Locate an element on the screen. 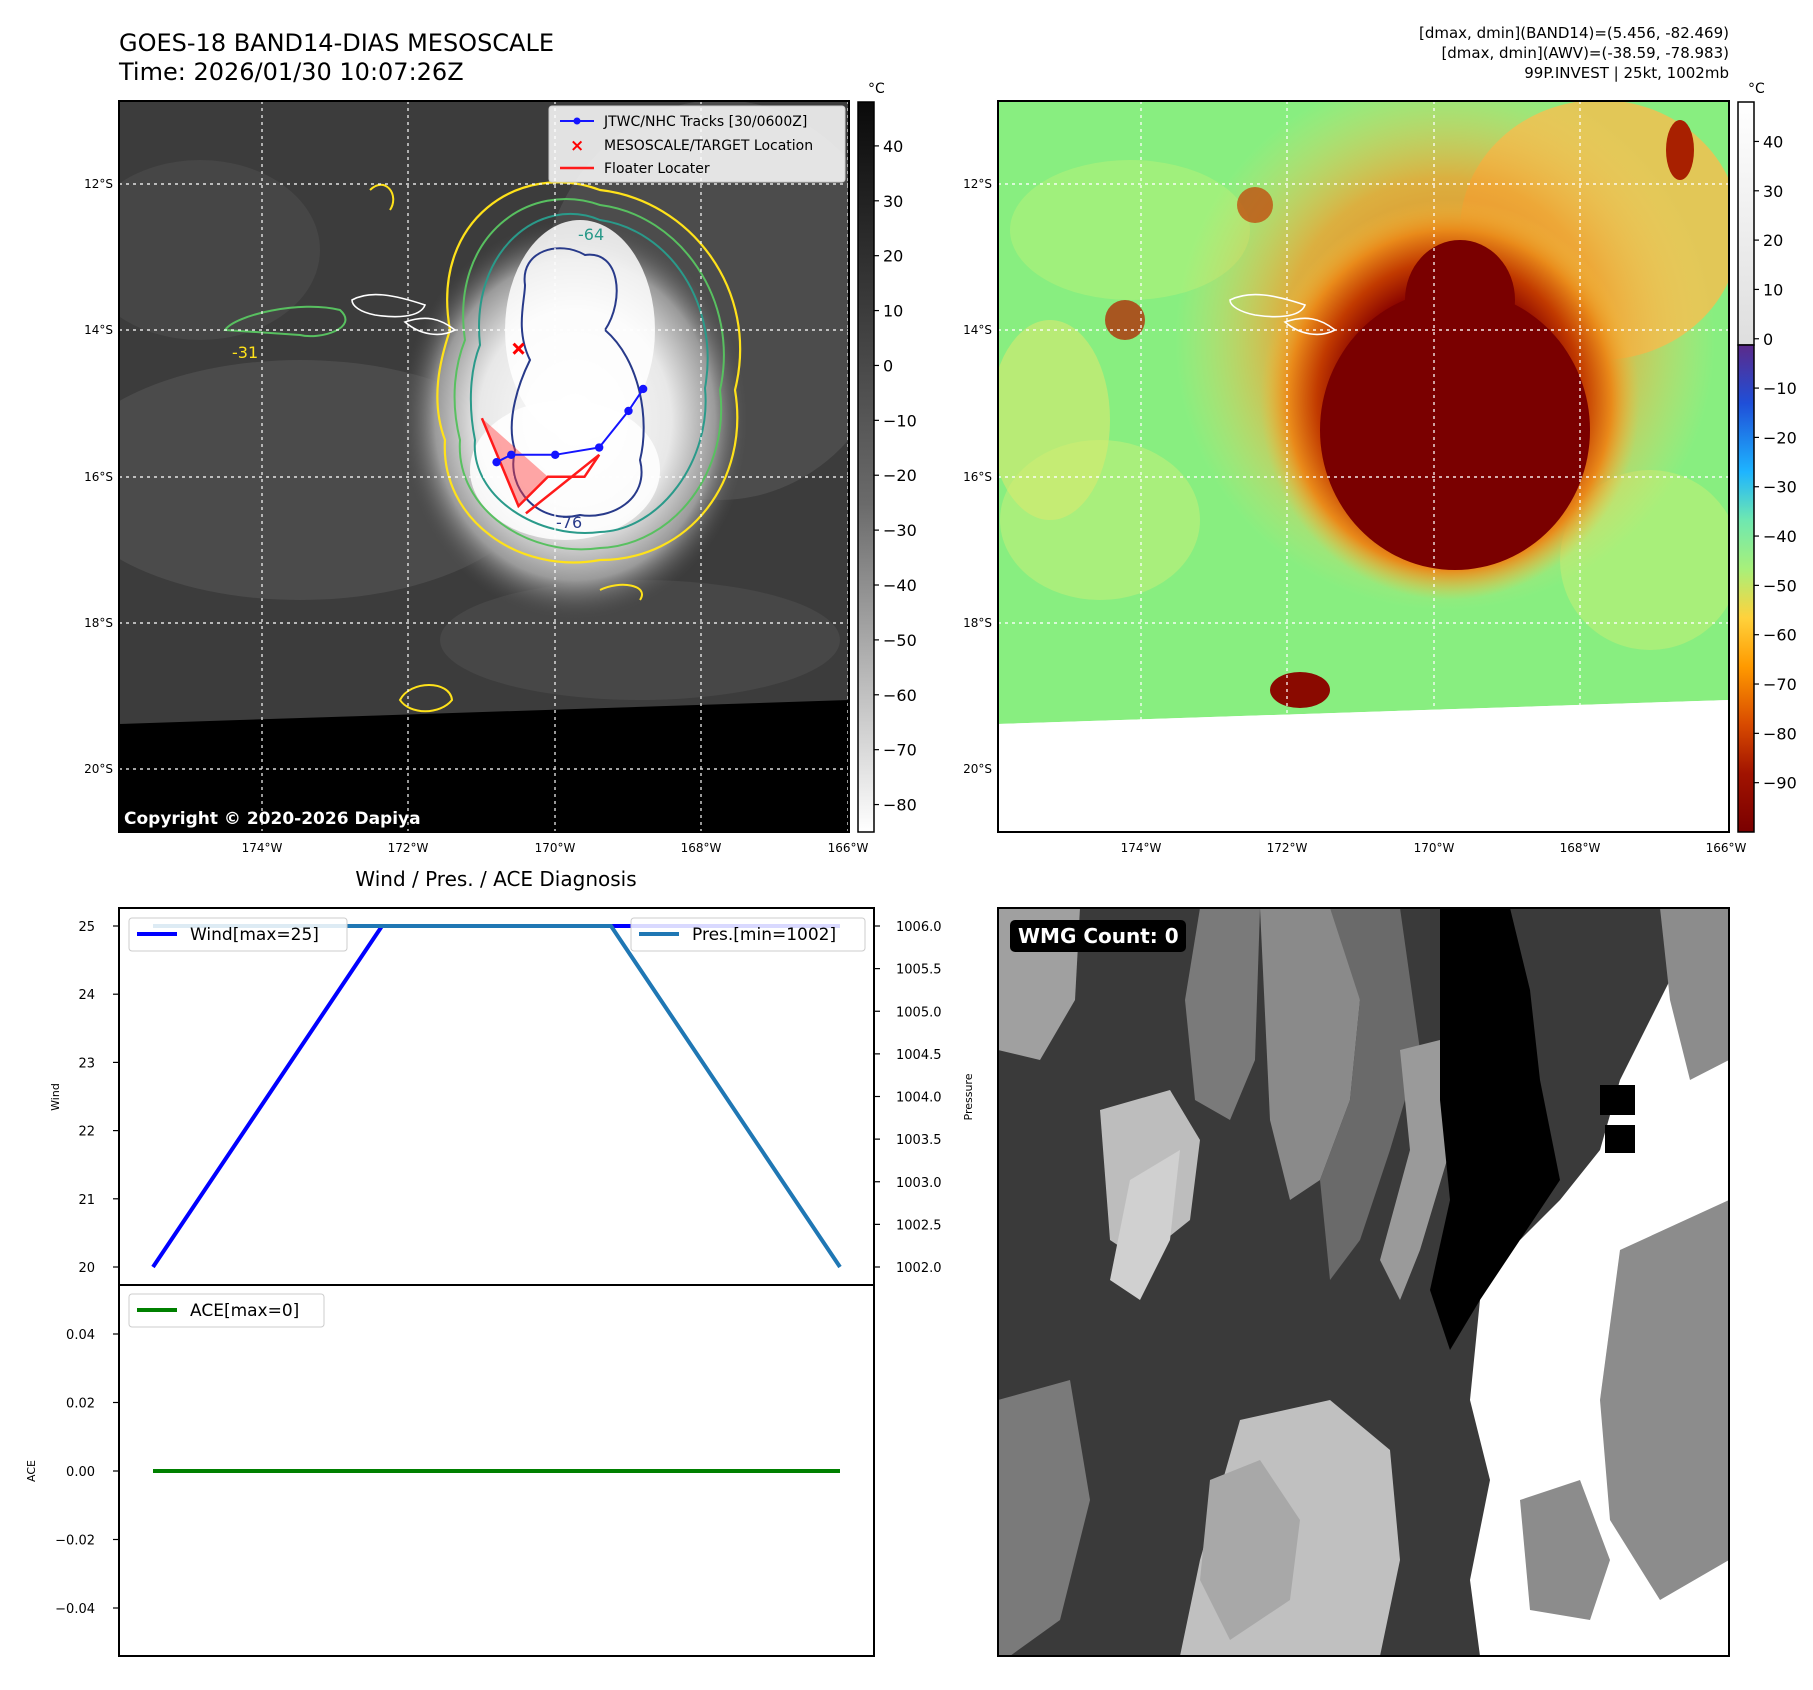  wind-legend-box is located at coordinates (238, 934).